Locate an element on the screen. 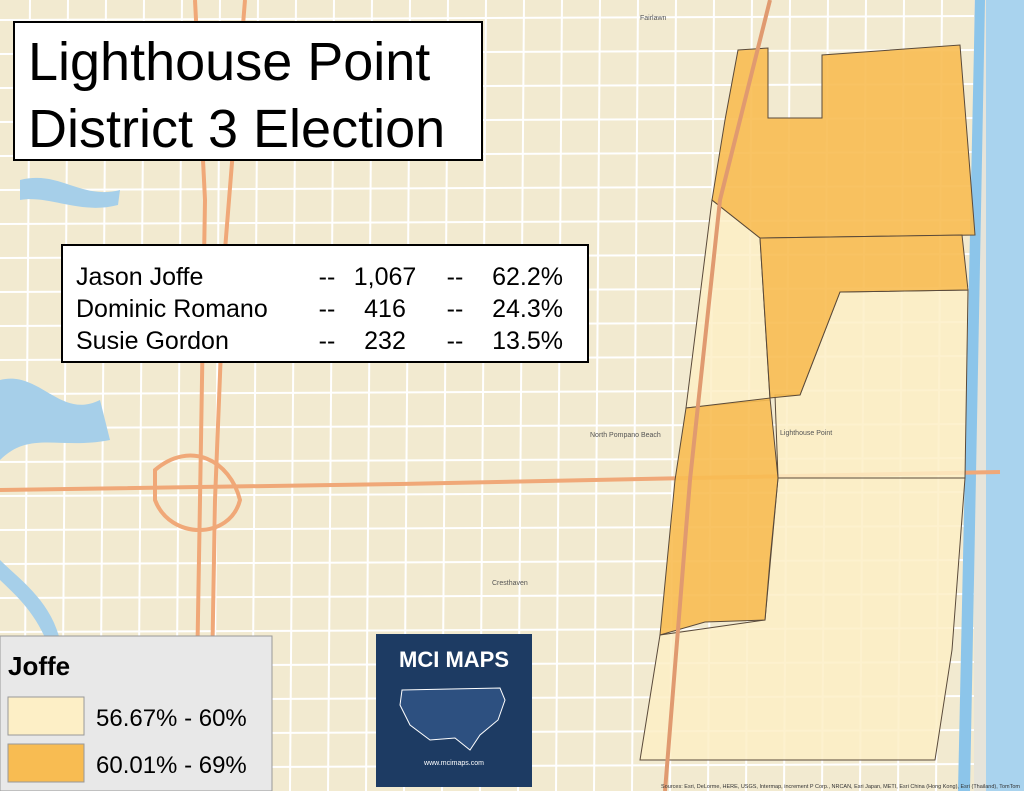 The image size is (1024, 791). title: Lighthouse Point is located at coordinates (229, 62).